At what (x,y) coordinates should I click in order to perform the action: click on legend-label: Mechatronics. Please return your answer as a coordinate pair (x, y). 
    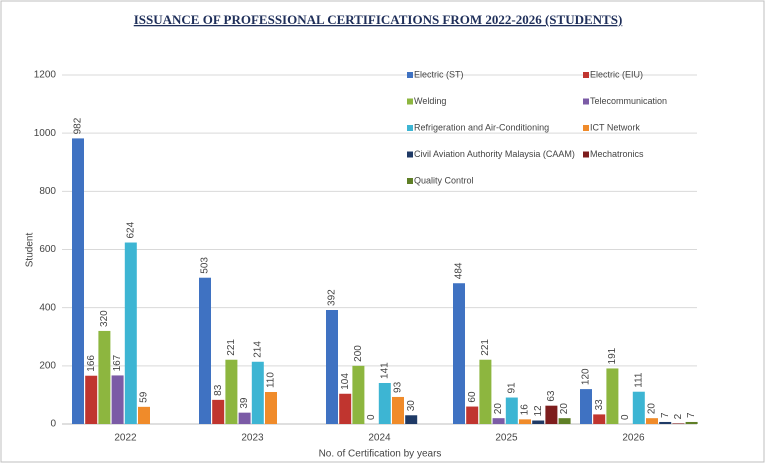
    Looking at the image, I should click on (617, 154).